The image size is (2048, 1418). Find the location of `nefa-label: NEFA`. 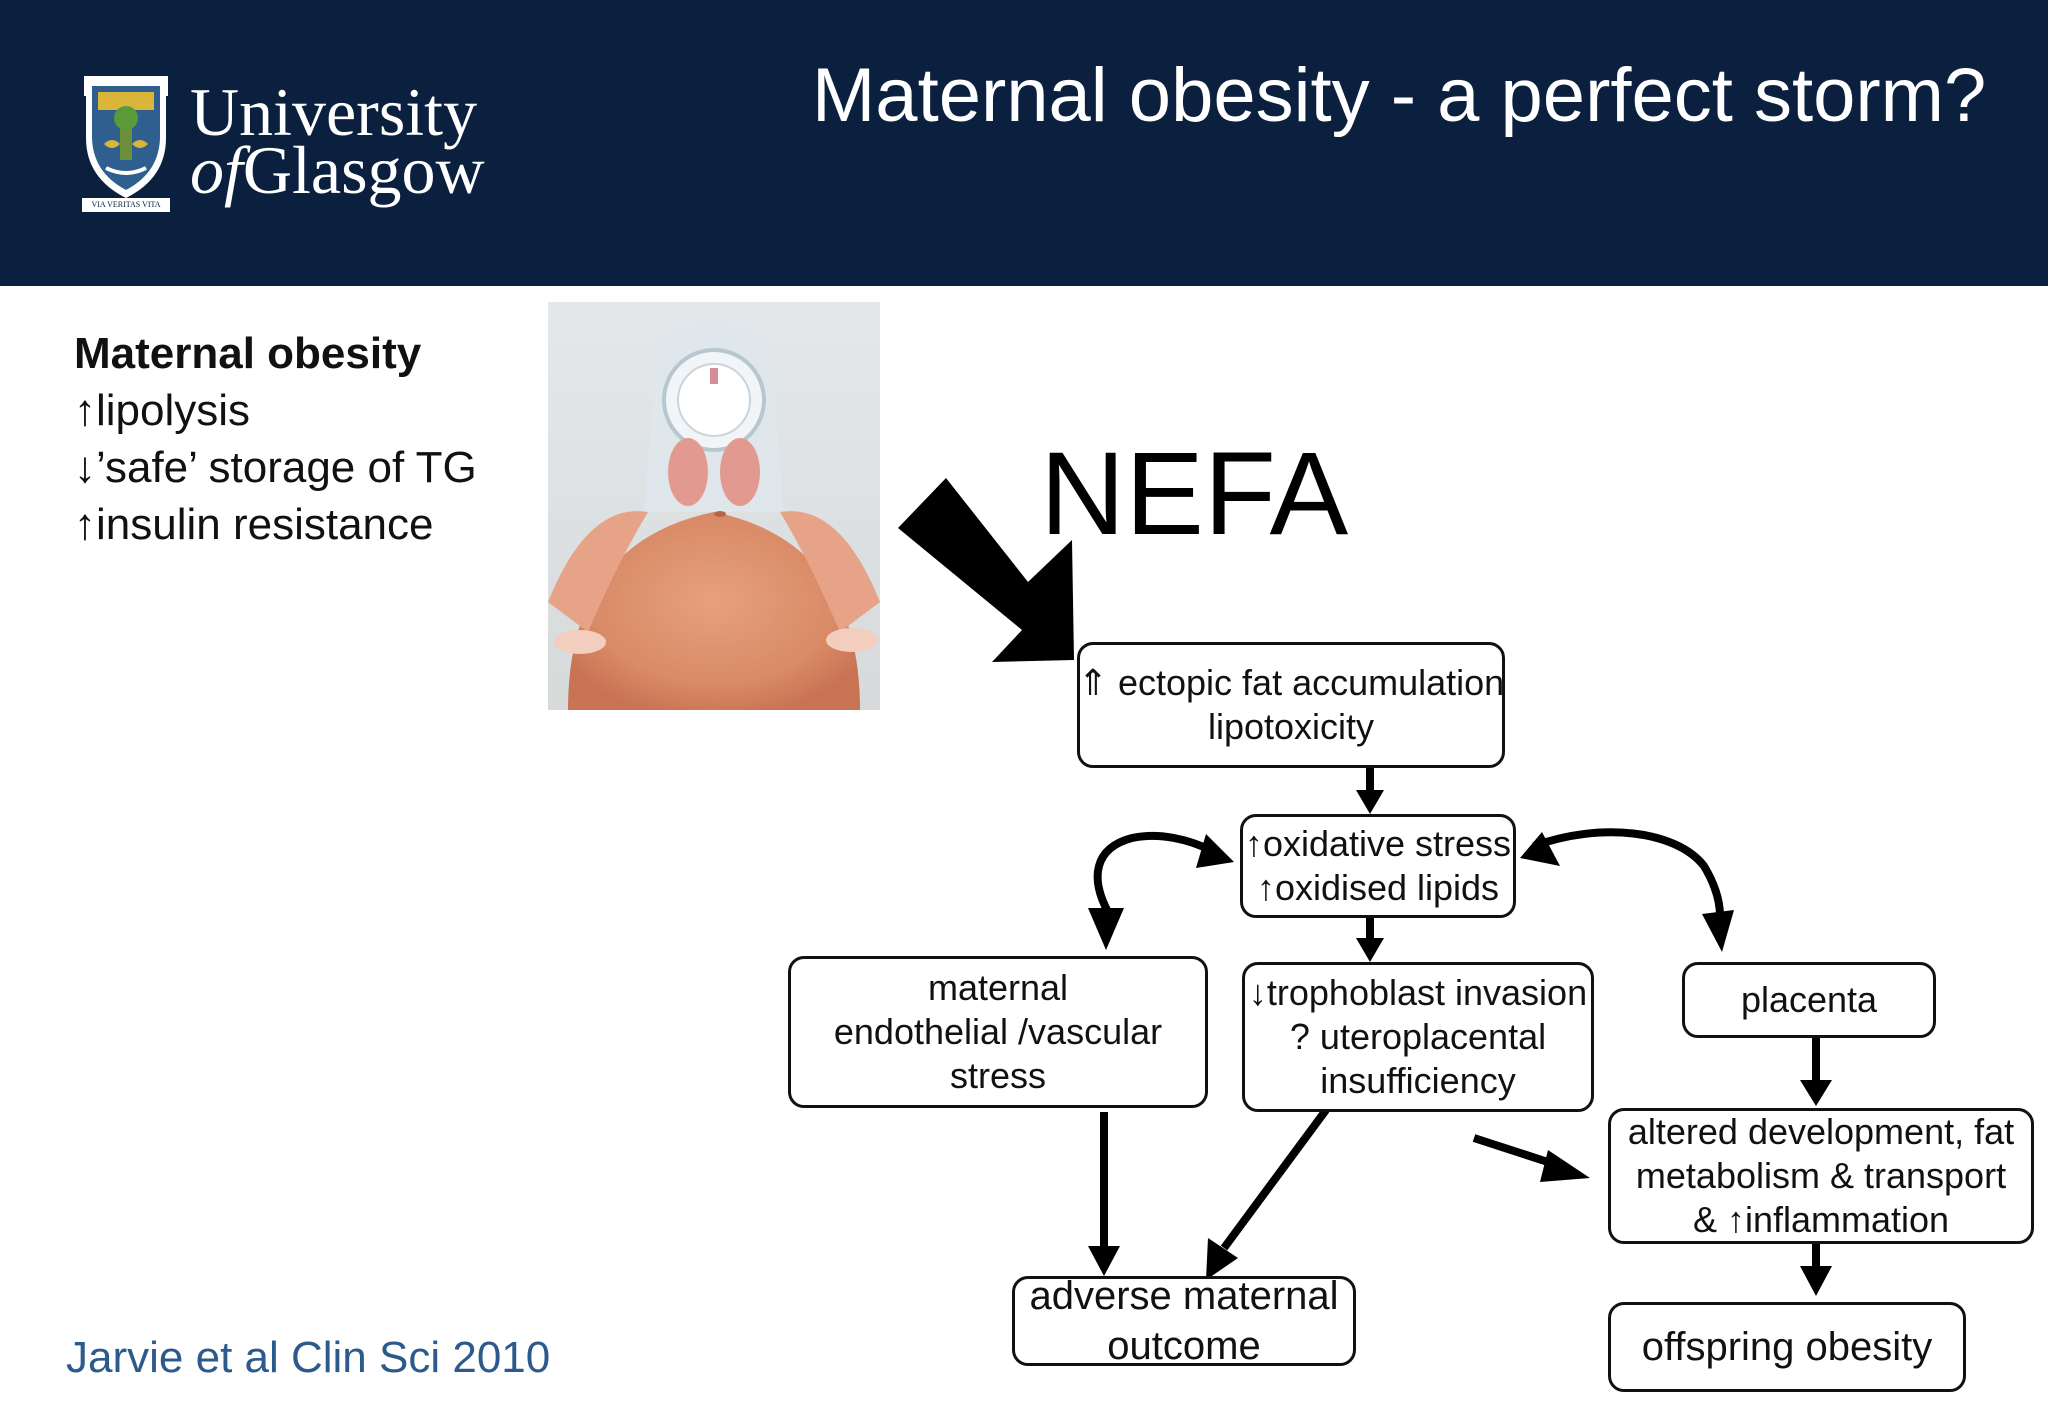

nefa-label: NEFA is located at coordinates (1194, 494).